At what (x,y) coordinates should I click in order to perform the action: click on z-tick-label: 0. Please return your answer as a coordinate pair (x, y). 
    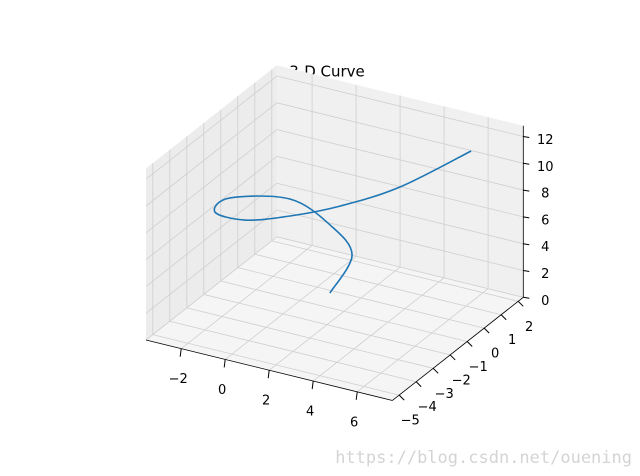
    Looking at the image, I should click on (545, 301).